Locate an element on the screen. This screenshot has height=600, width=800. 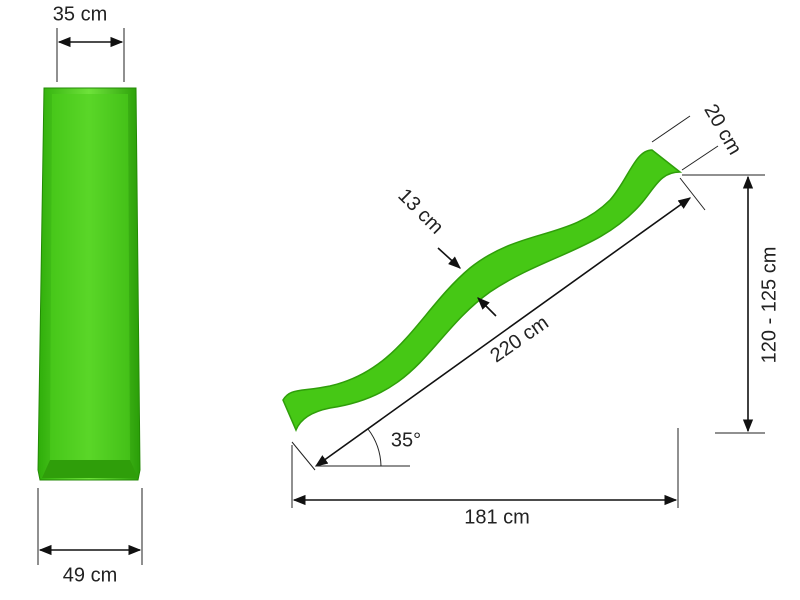
height-label: 120 - 125 cm is located at coordinates (769, 305).